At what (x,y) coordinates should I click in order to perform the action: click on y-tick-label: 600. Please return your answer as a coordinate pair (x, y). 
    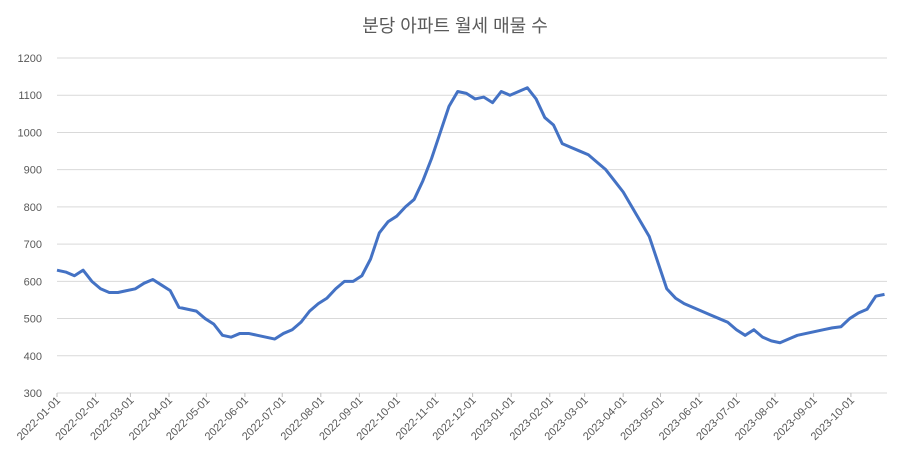
    Looking at the image, I should click on (33, 282).